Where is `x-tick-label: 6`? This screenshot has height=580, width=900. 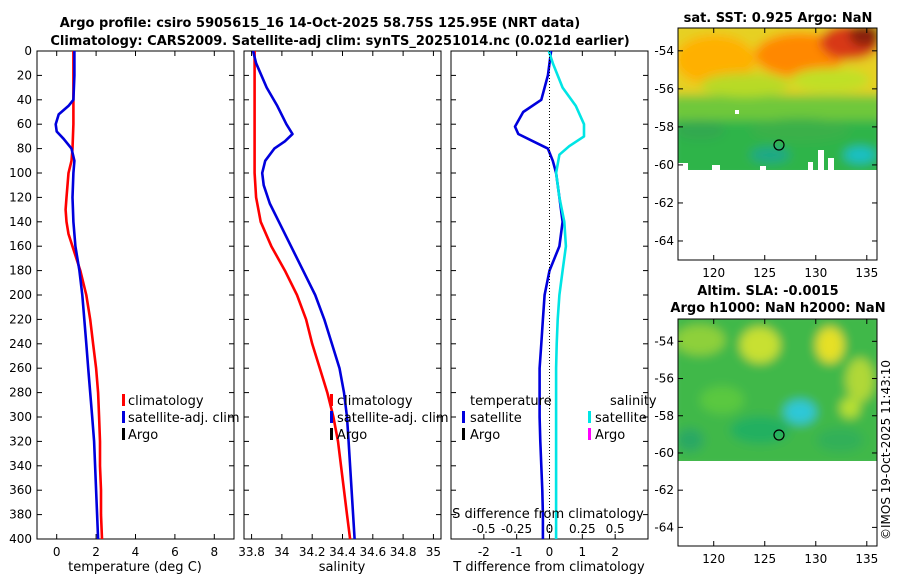 x-tick-label: 6 is located at coordinates (175, 552).